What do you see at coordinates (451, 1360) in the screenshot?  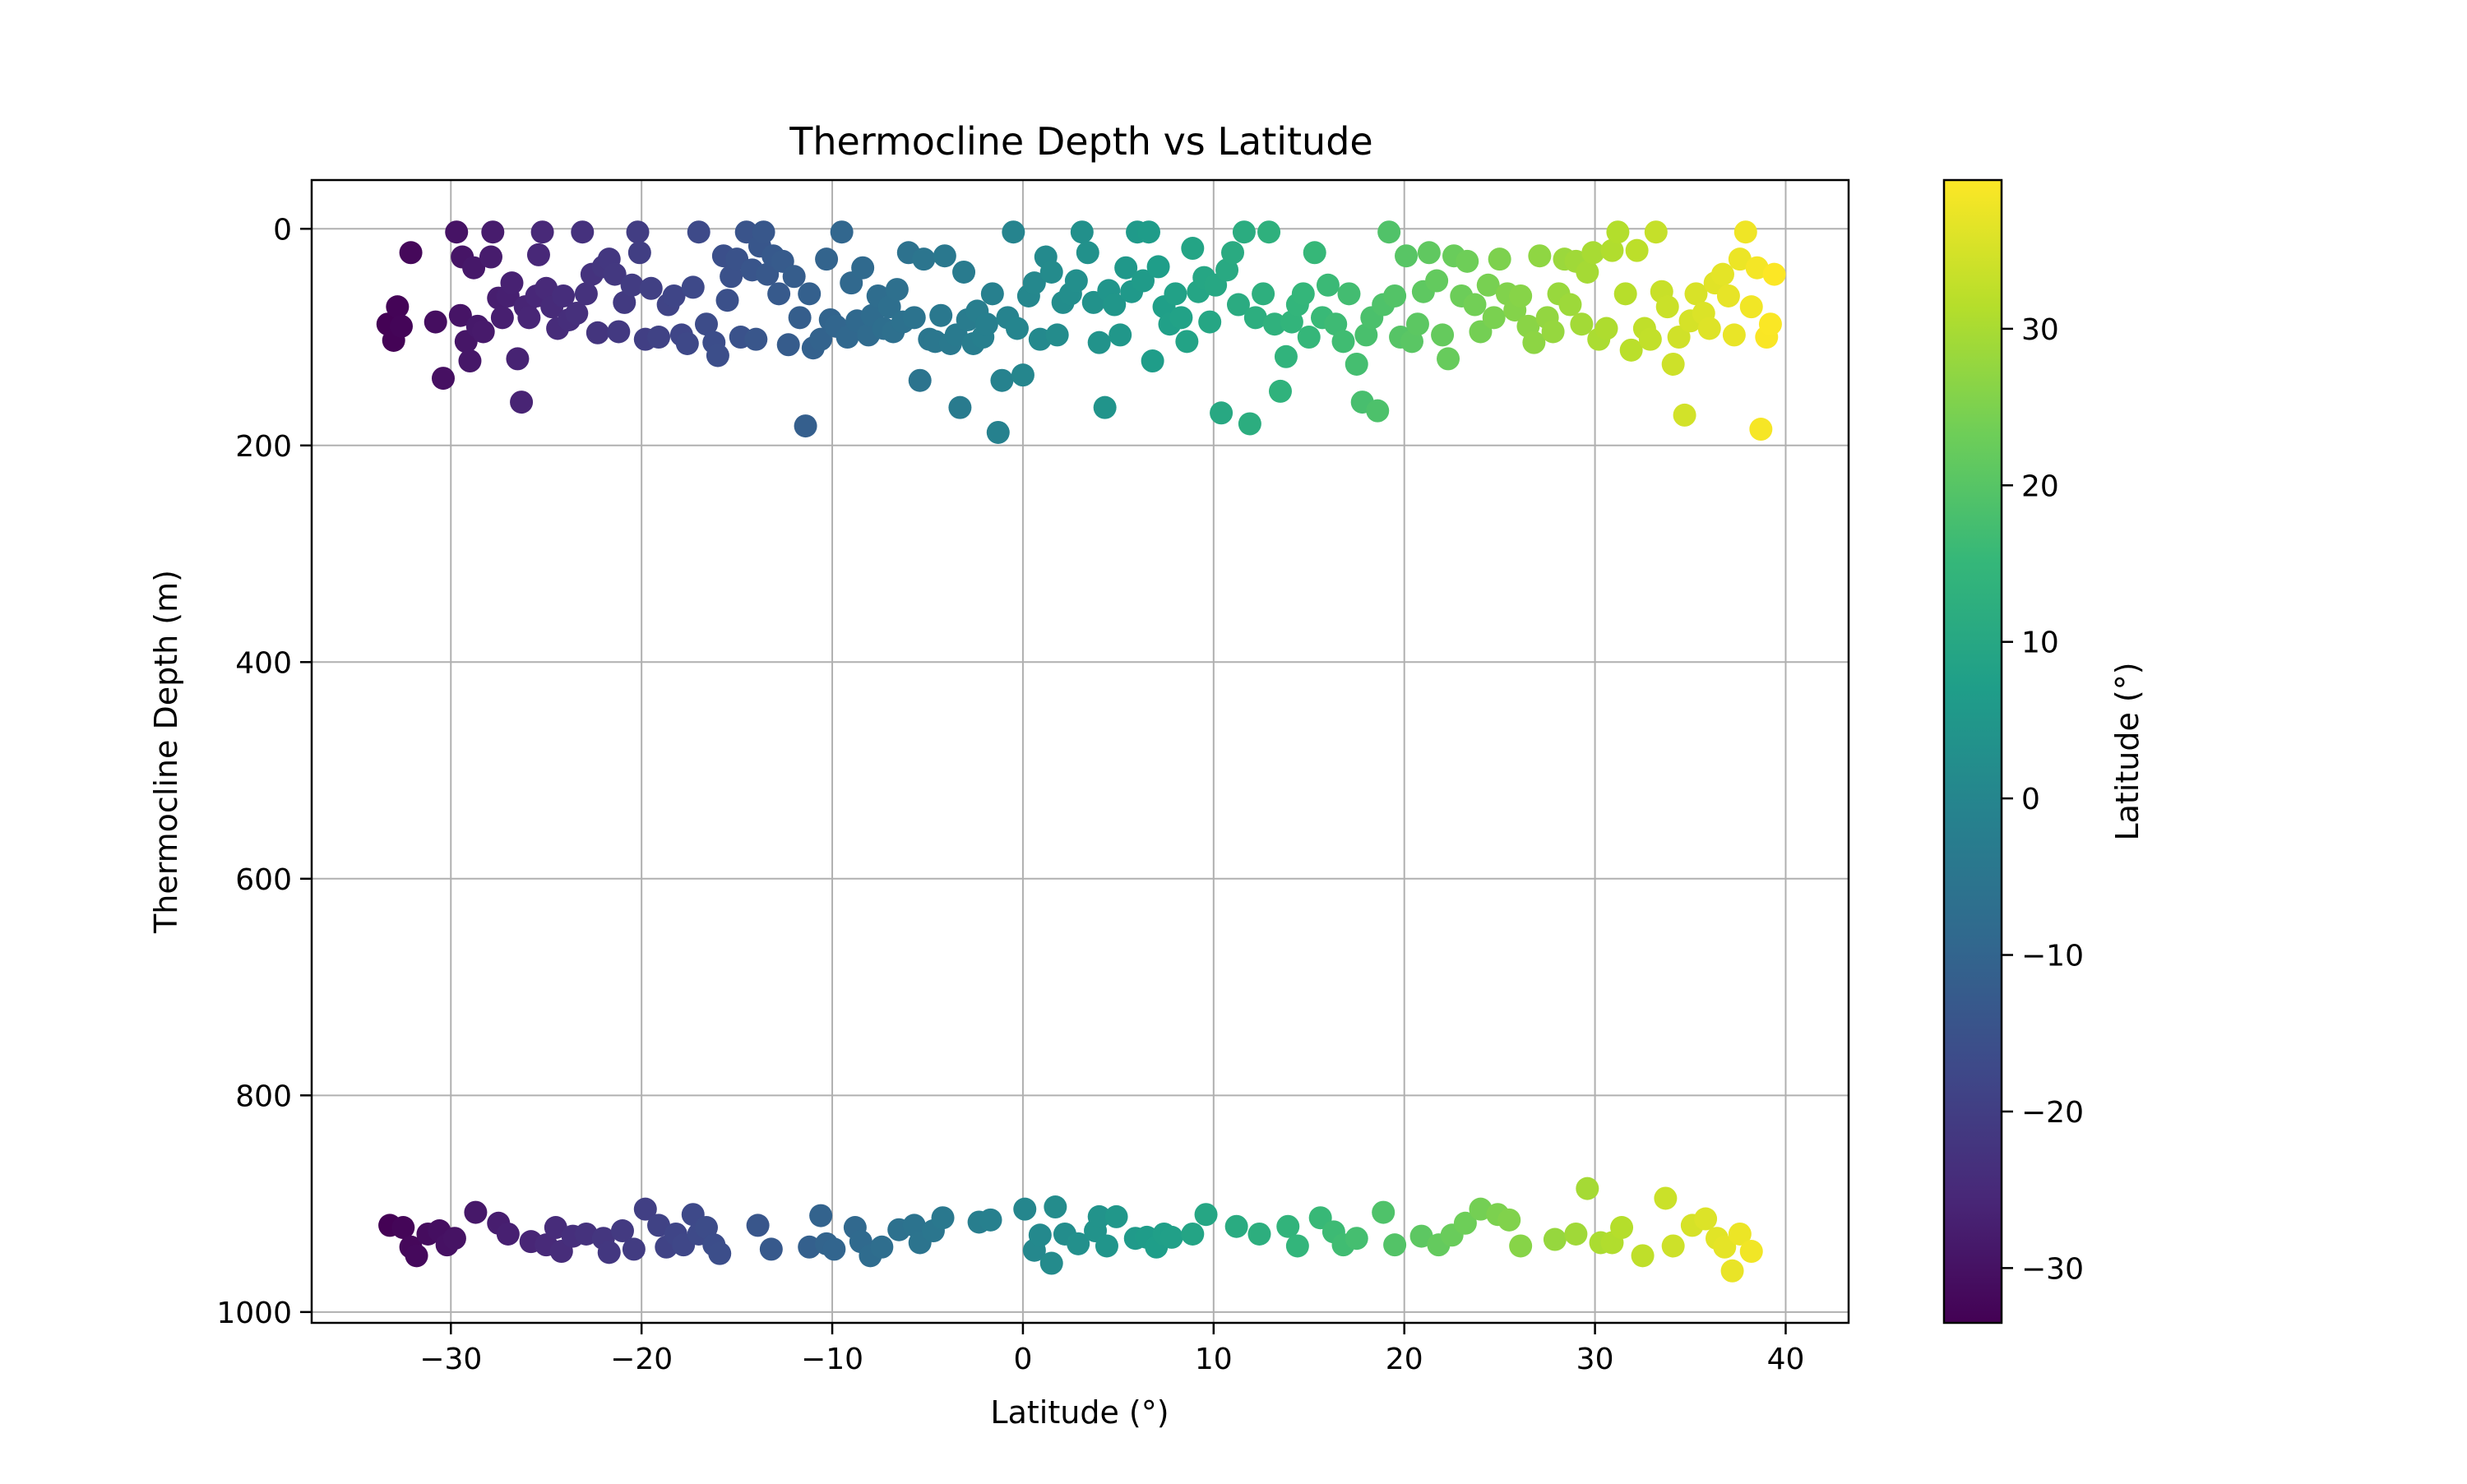 I see `x-tick-label: −30` at bounding box center [451, 1360].